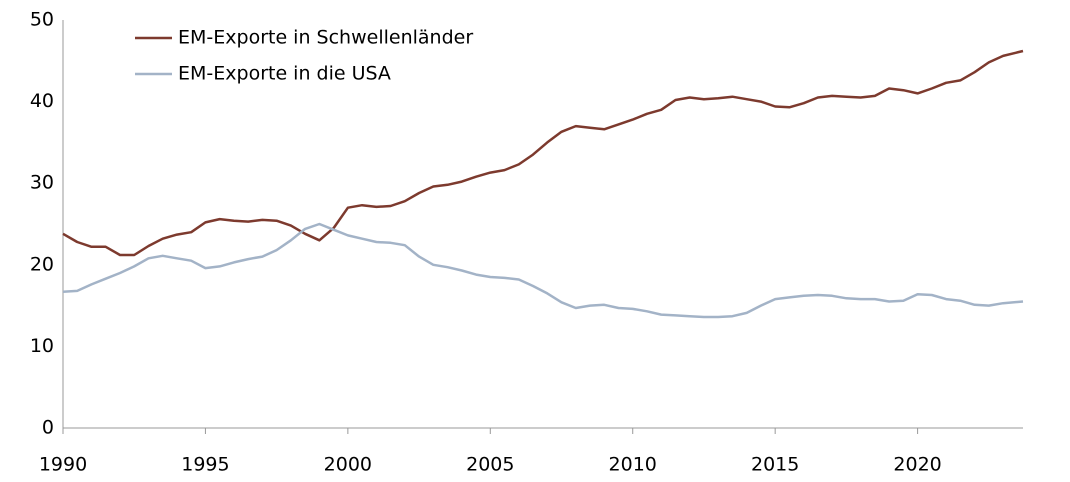 This screenshot has width=1070, height=482. I want to click on y-tick-label: 10, so click(42, 346).